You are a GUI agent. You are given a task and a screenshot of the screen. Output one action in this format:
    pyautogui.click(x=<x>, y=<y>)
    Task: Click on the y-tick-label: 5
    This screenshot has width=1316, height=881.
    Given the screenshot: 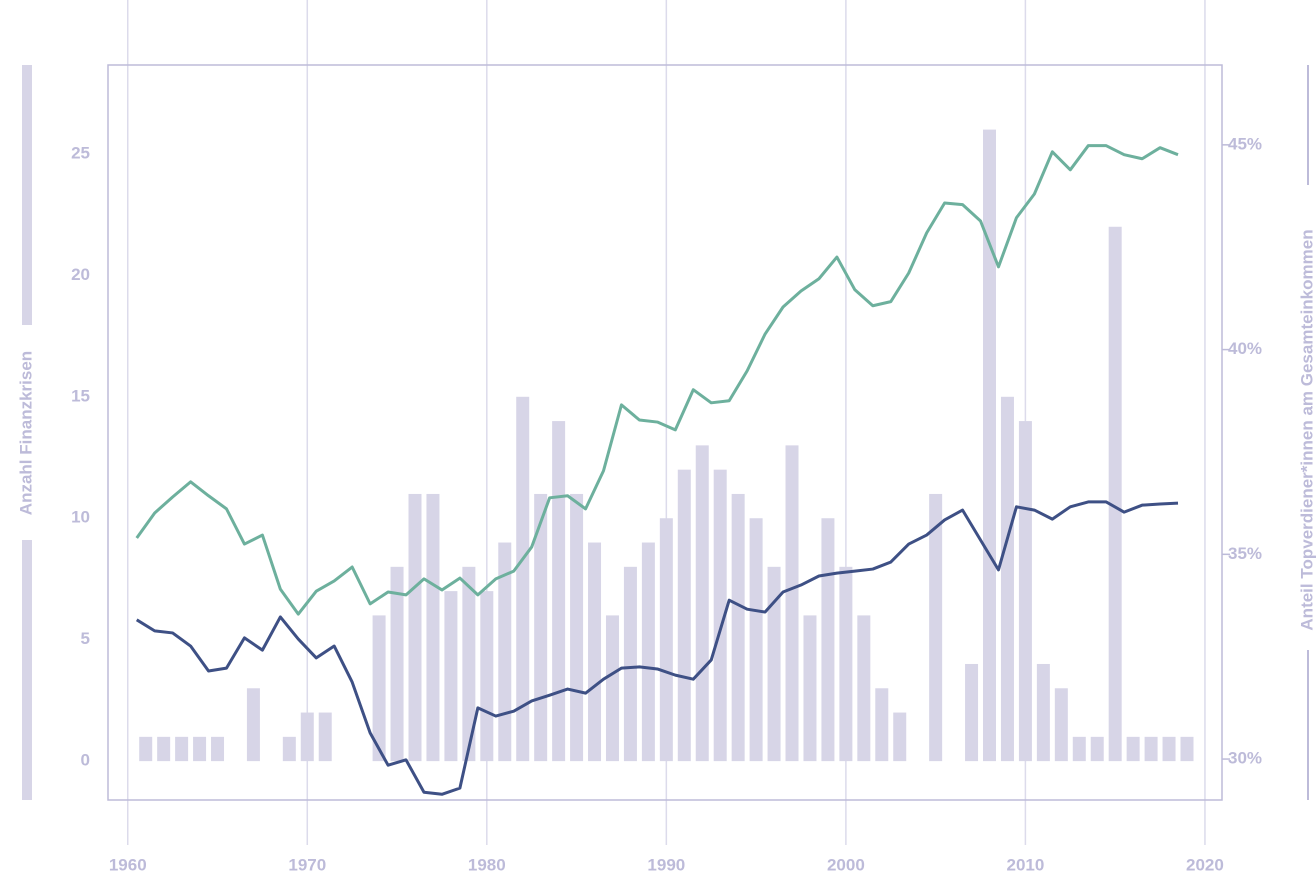 What is the action you would take?
    pyautogui.click(x=85, y=638)
    